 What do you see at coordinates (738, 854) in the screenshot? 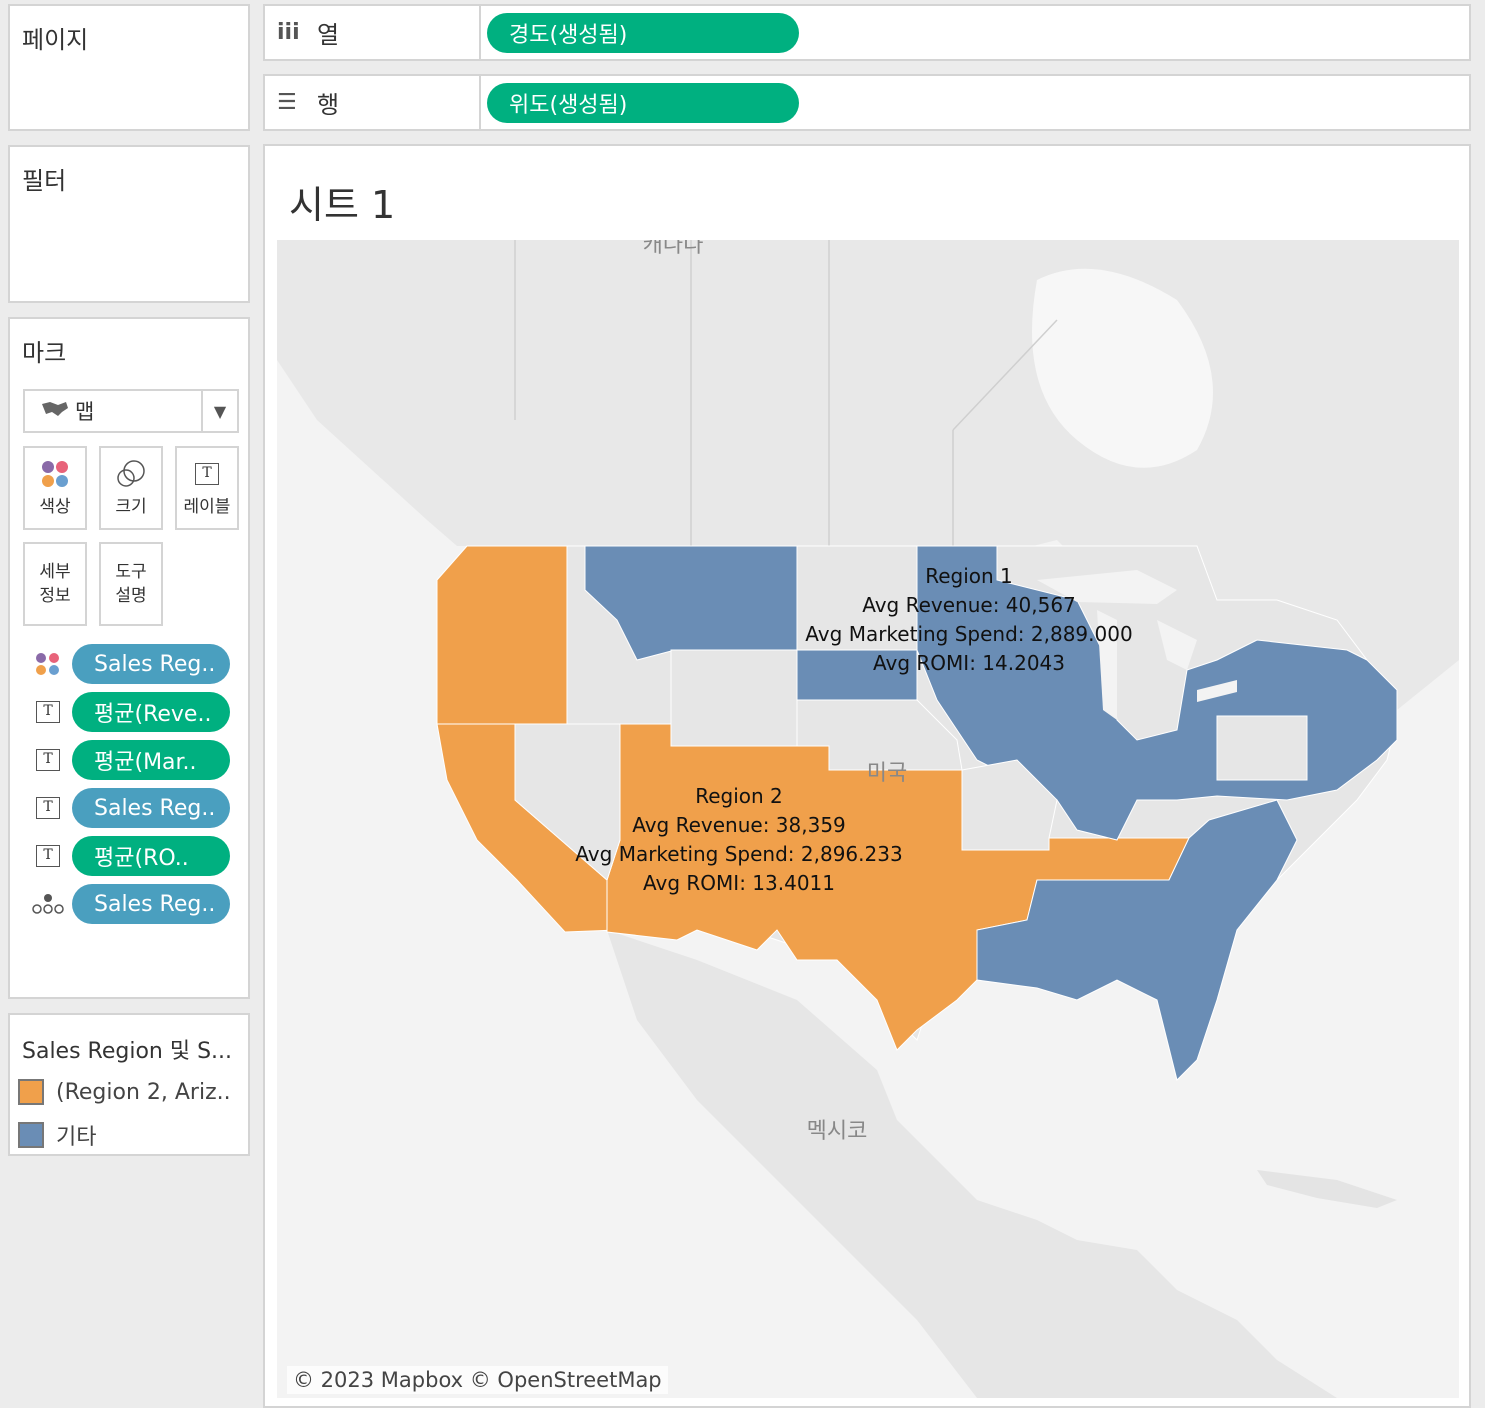
I see `annotation-line: Avg Marketing Spend: 2,896.233` at bounding box center [738, 854].